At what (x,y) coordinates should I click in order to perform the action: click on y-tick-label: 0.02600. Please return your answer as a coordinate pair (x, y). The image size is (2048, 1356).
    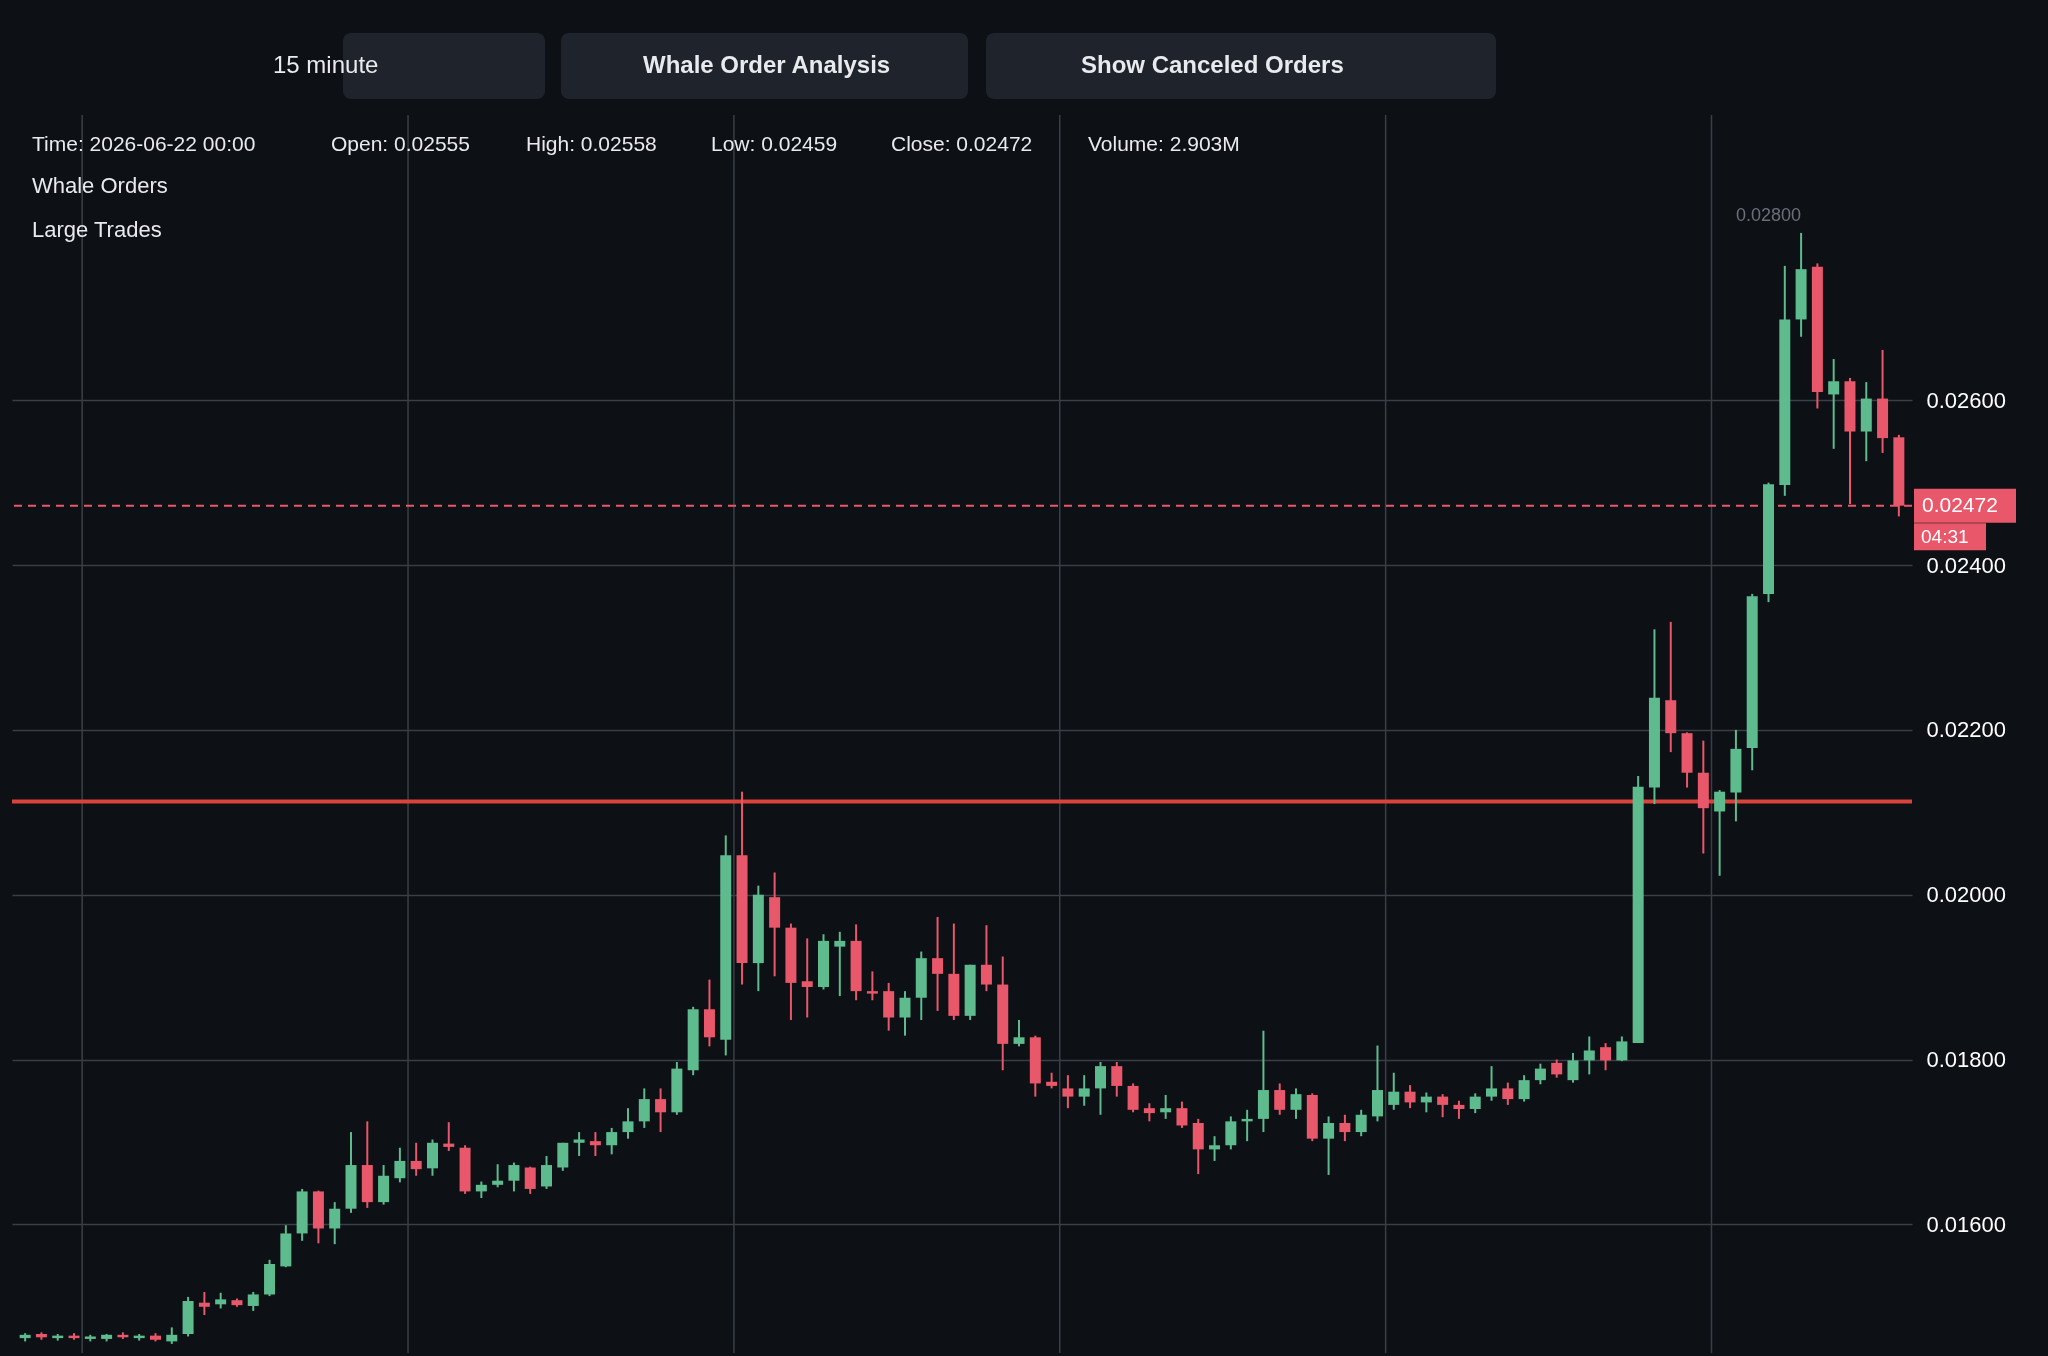
    Looking at the image, I should click on (1966, 400).